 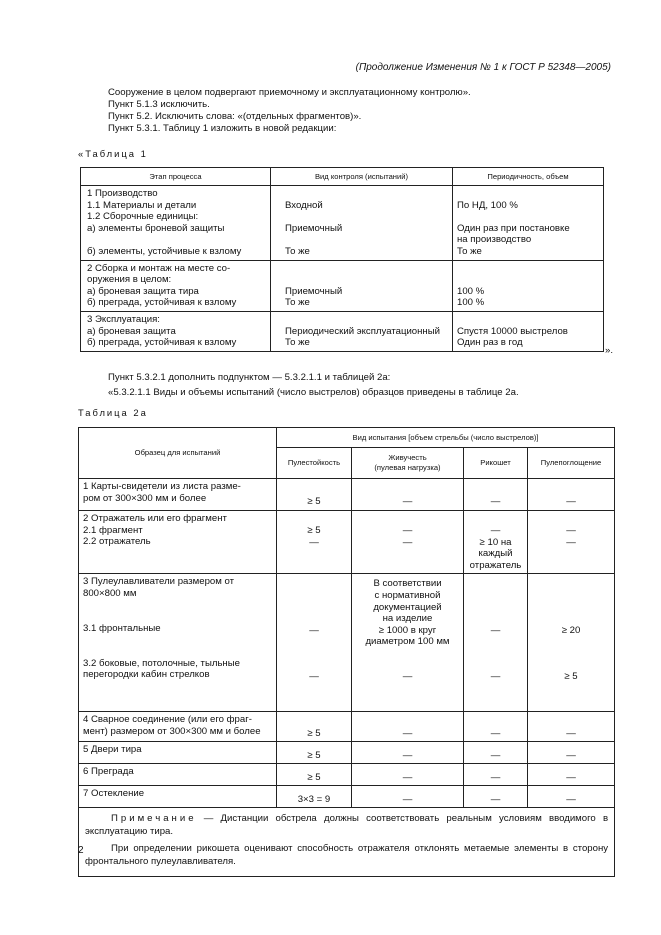 I want to click on table-cell: 3×3 = 9, so click(x=314, y=797).